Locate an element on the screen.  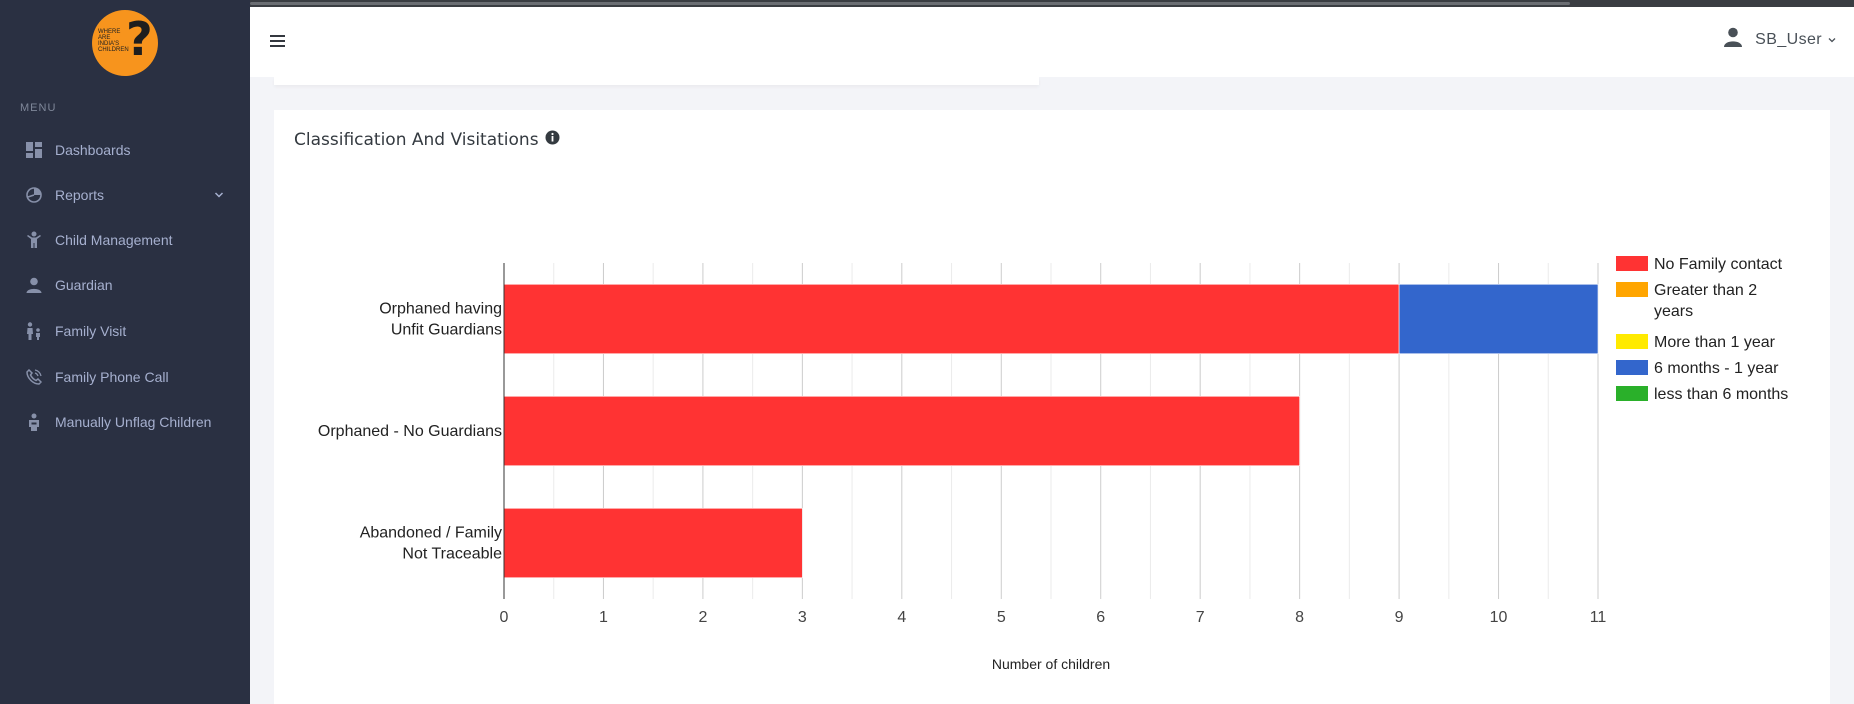
x-tick-label: 10 is located at coordinates (1499, 617).